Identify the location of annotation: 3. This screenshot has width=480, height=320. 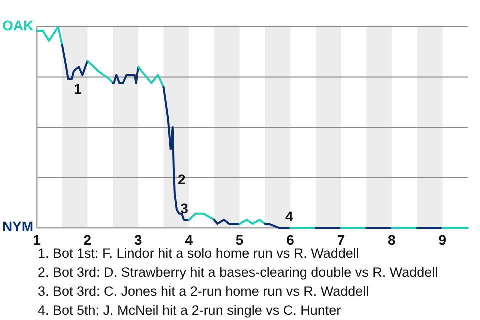
(184, 208).